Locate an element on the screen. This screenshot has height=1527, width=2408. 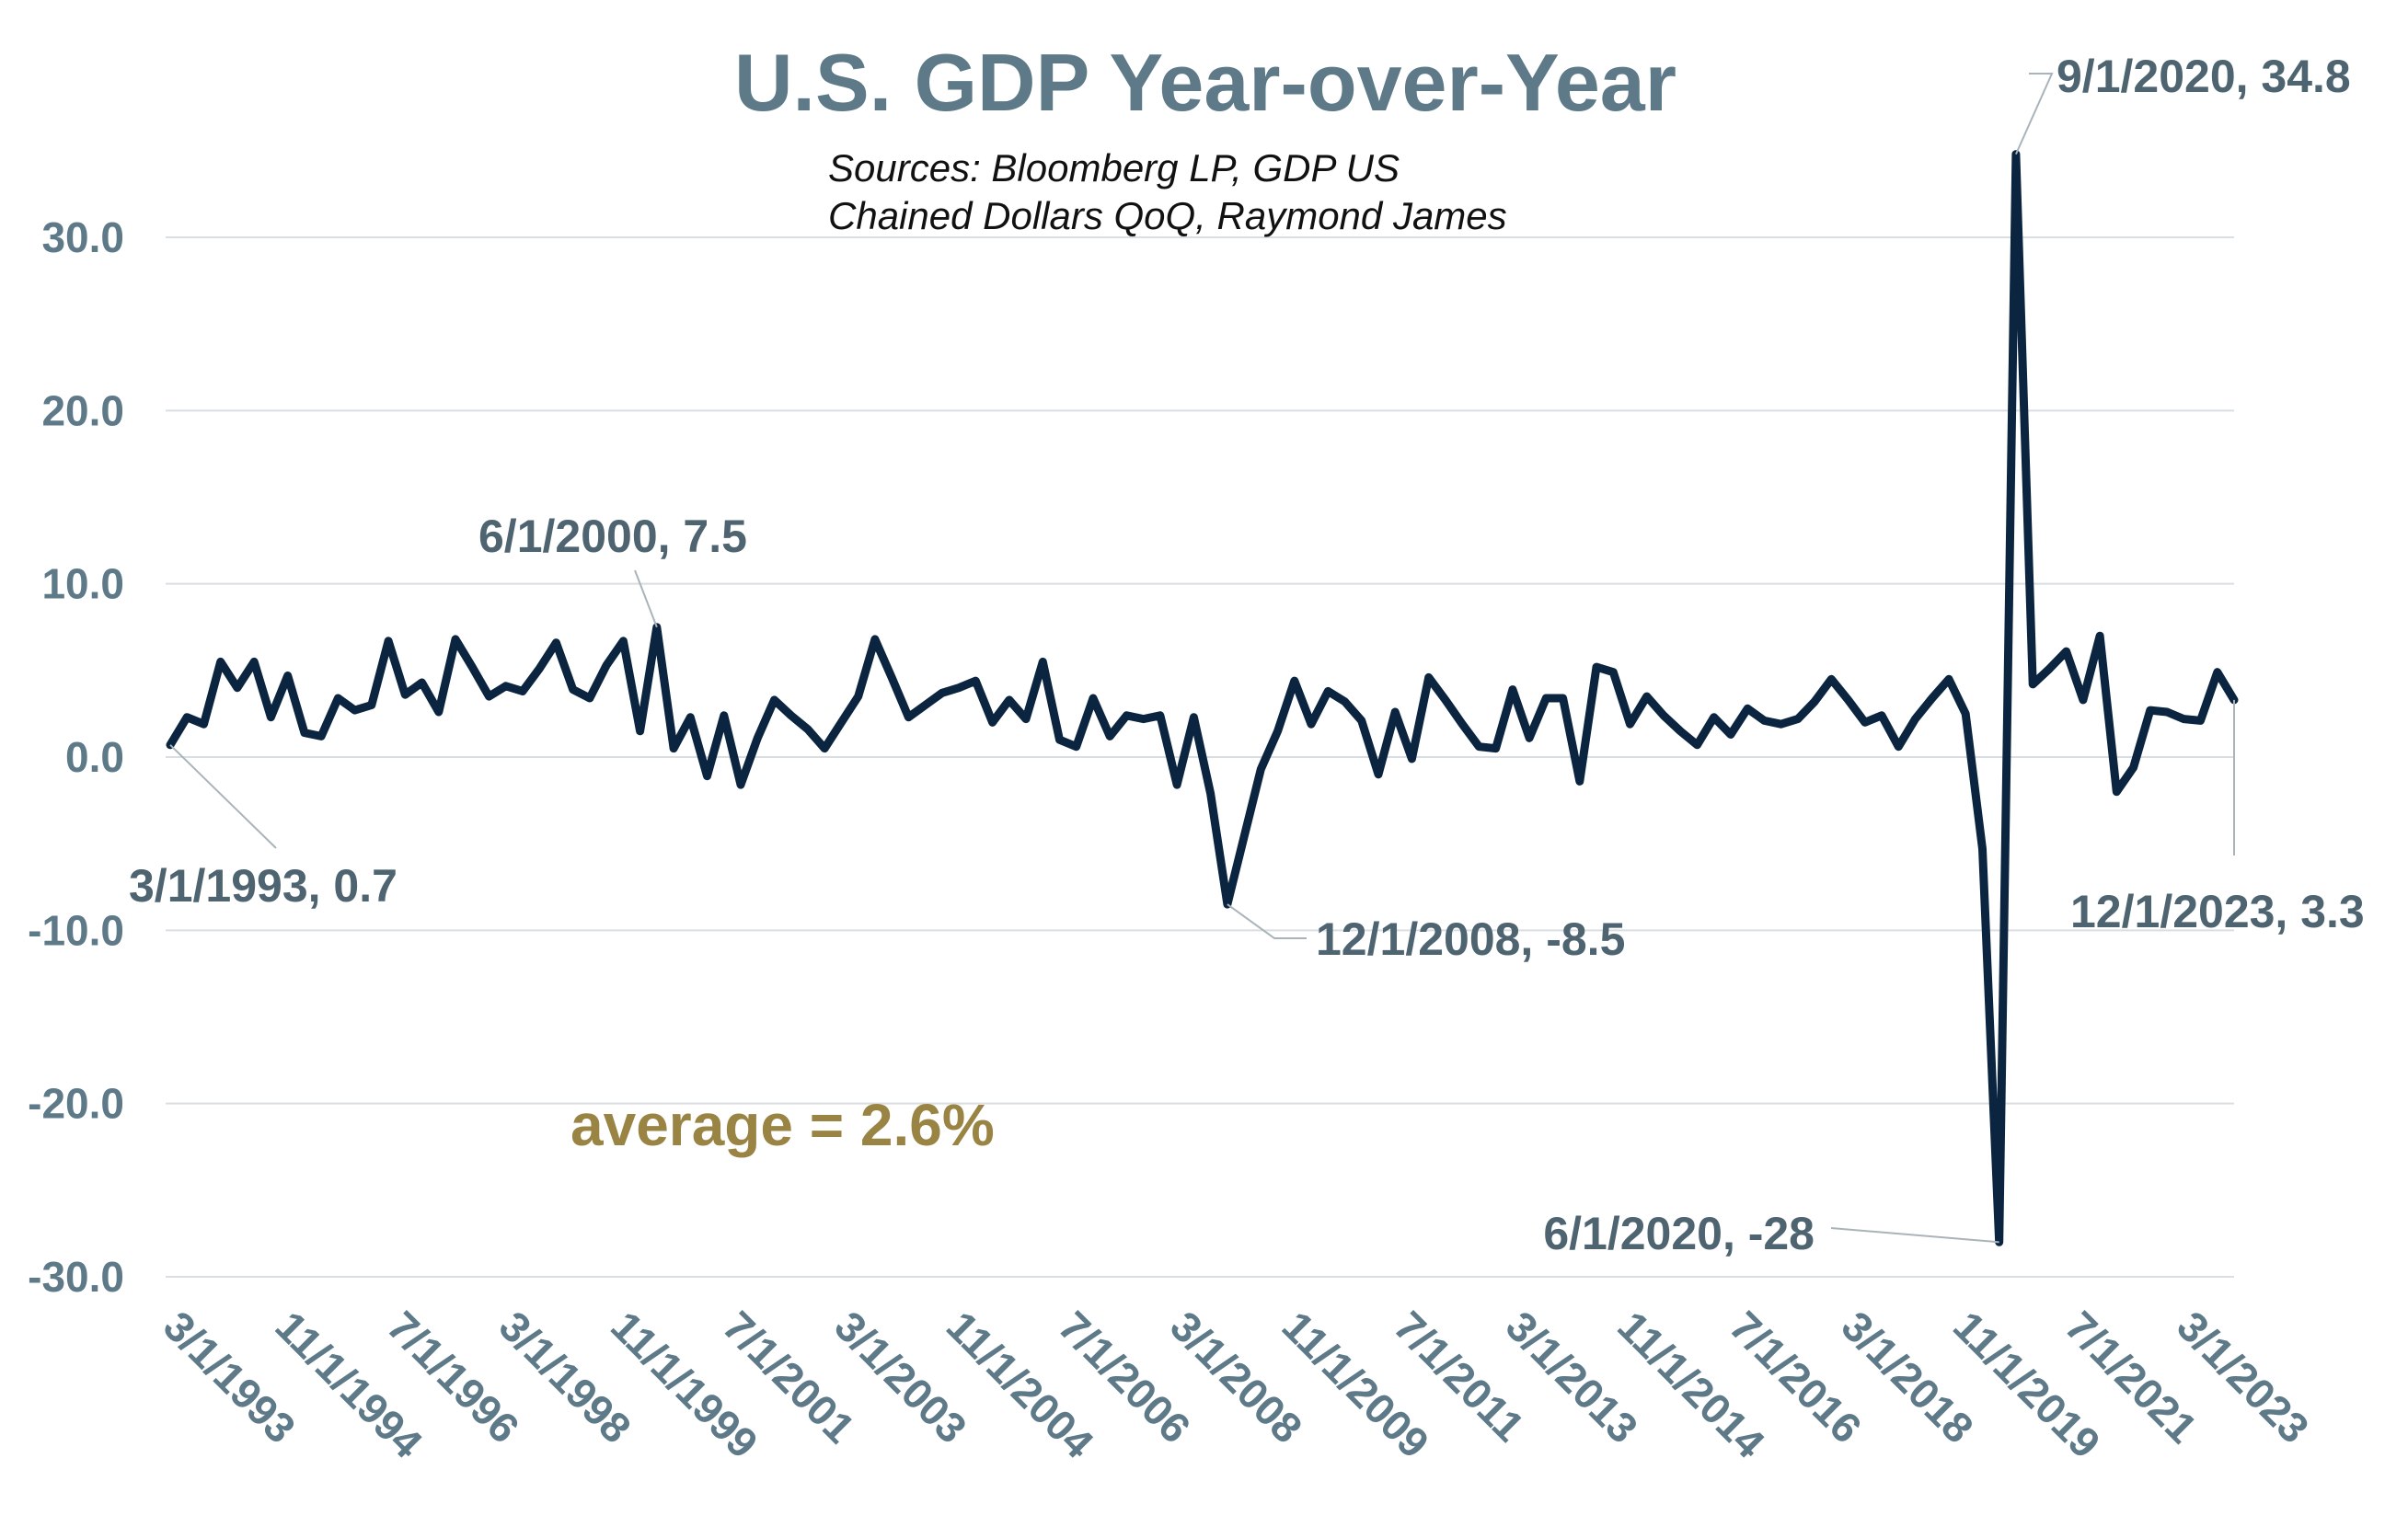
y-tick-label: -30.0 is located at coordinates (76, 1277).